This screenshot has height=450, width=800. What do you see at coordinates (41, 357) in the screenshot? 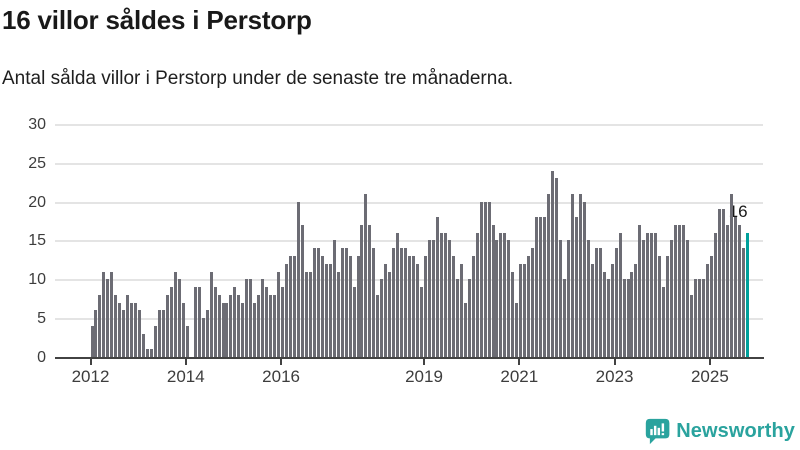
I see `y-tick-label: 0` at bounding box center [41, 357].